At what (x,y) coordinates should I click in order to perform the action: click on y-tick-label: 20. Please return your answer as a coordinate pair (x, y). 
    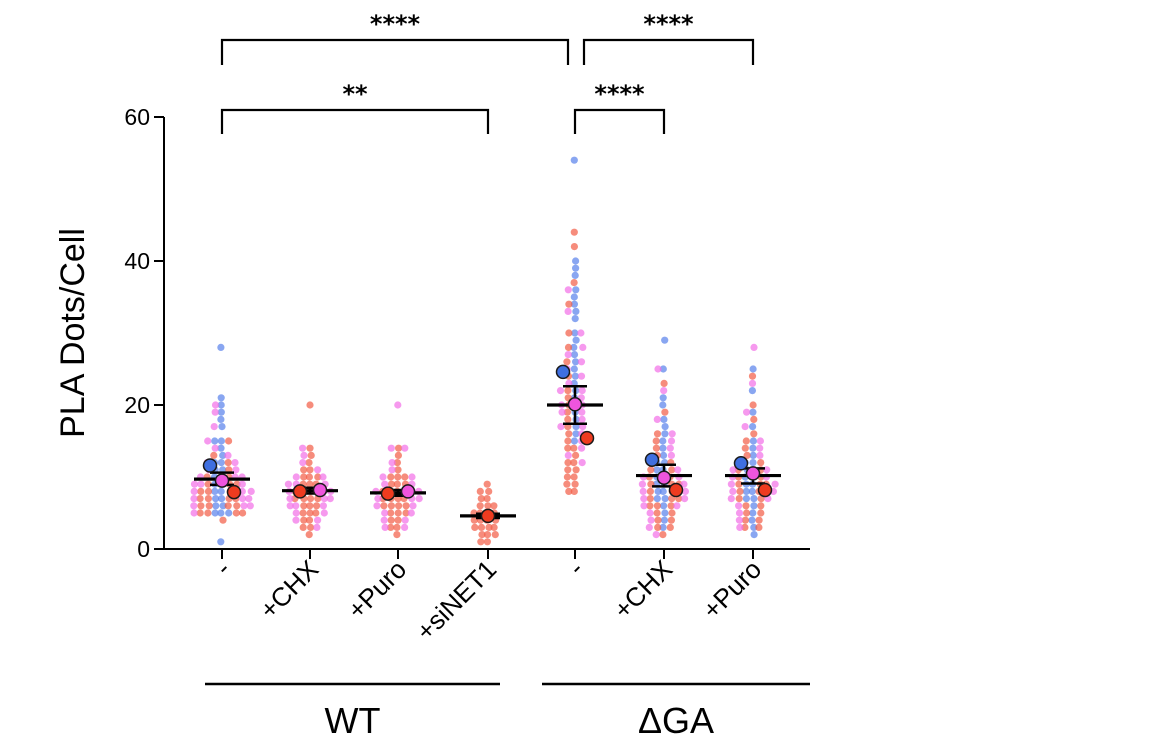
    Looking at the image, I should click on (137, 405).